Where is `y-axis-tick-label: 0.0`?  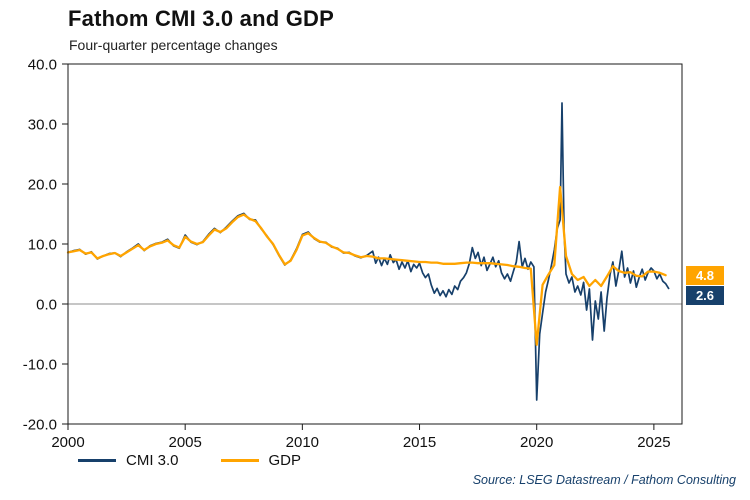 y-axis-tick-label: 0.0 is located at coordinates (46, 304).